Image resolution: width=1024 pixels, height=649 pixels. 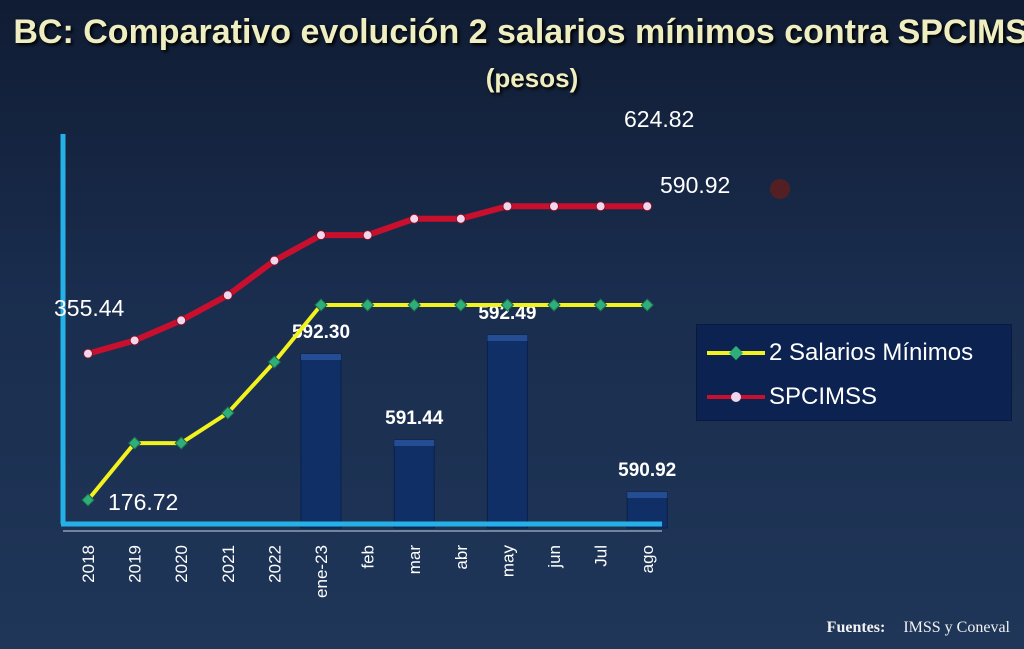 What do you see at coordinates (554, 557) in the screenshot?
I see `x-tick-jun: jun` at bounding box center [554, 557].